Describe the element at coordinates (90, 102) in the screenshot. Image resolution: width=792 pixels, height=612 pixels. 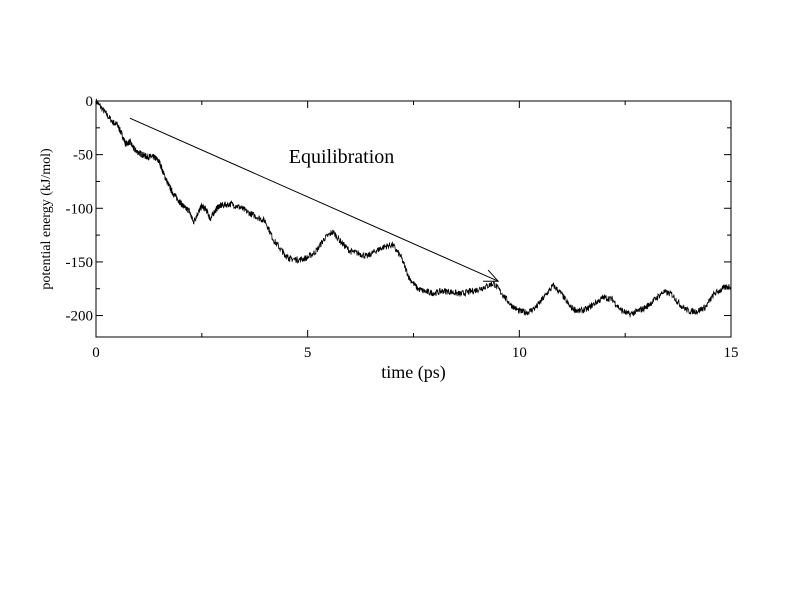
I see `y-tick-label: 0` at that location.